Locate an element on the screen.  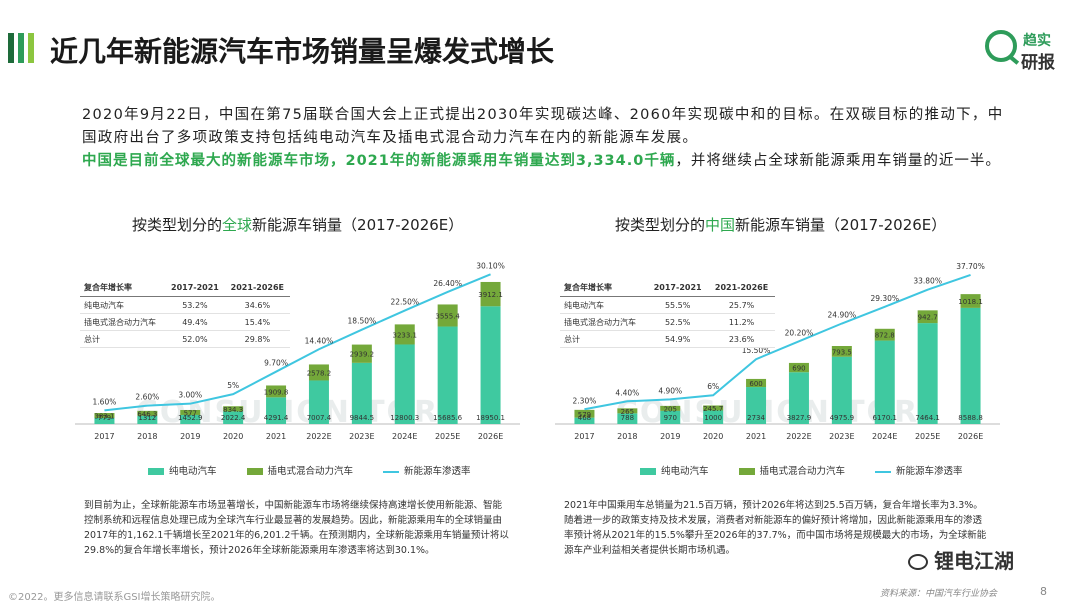
data-label-phev: 3555.4 is located at coordinates (447, 317).